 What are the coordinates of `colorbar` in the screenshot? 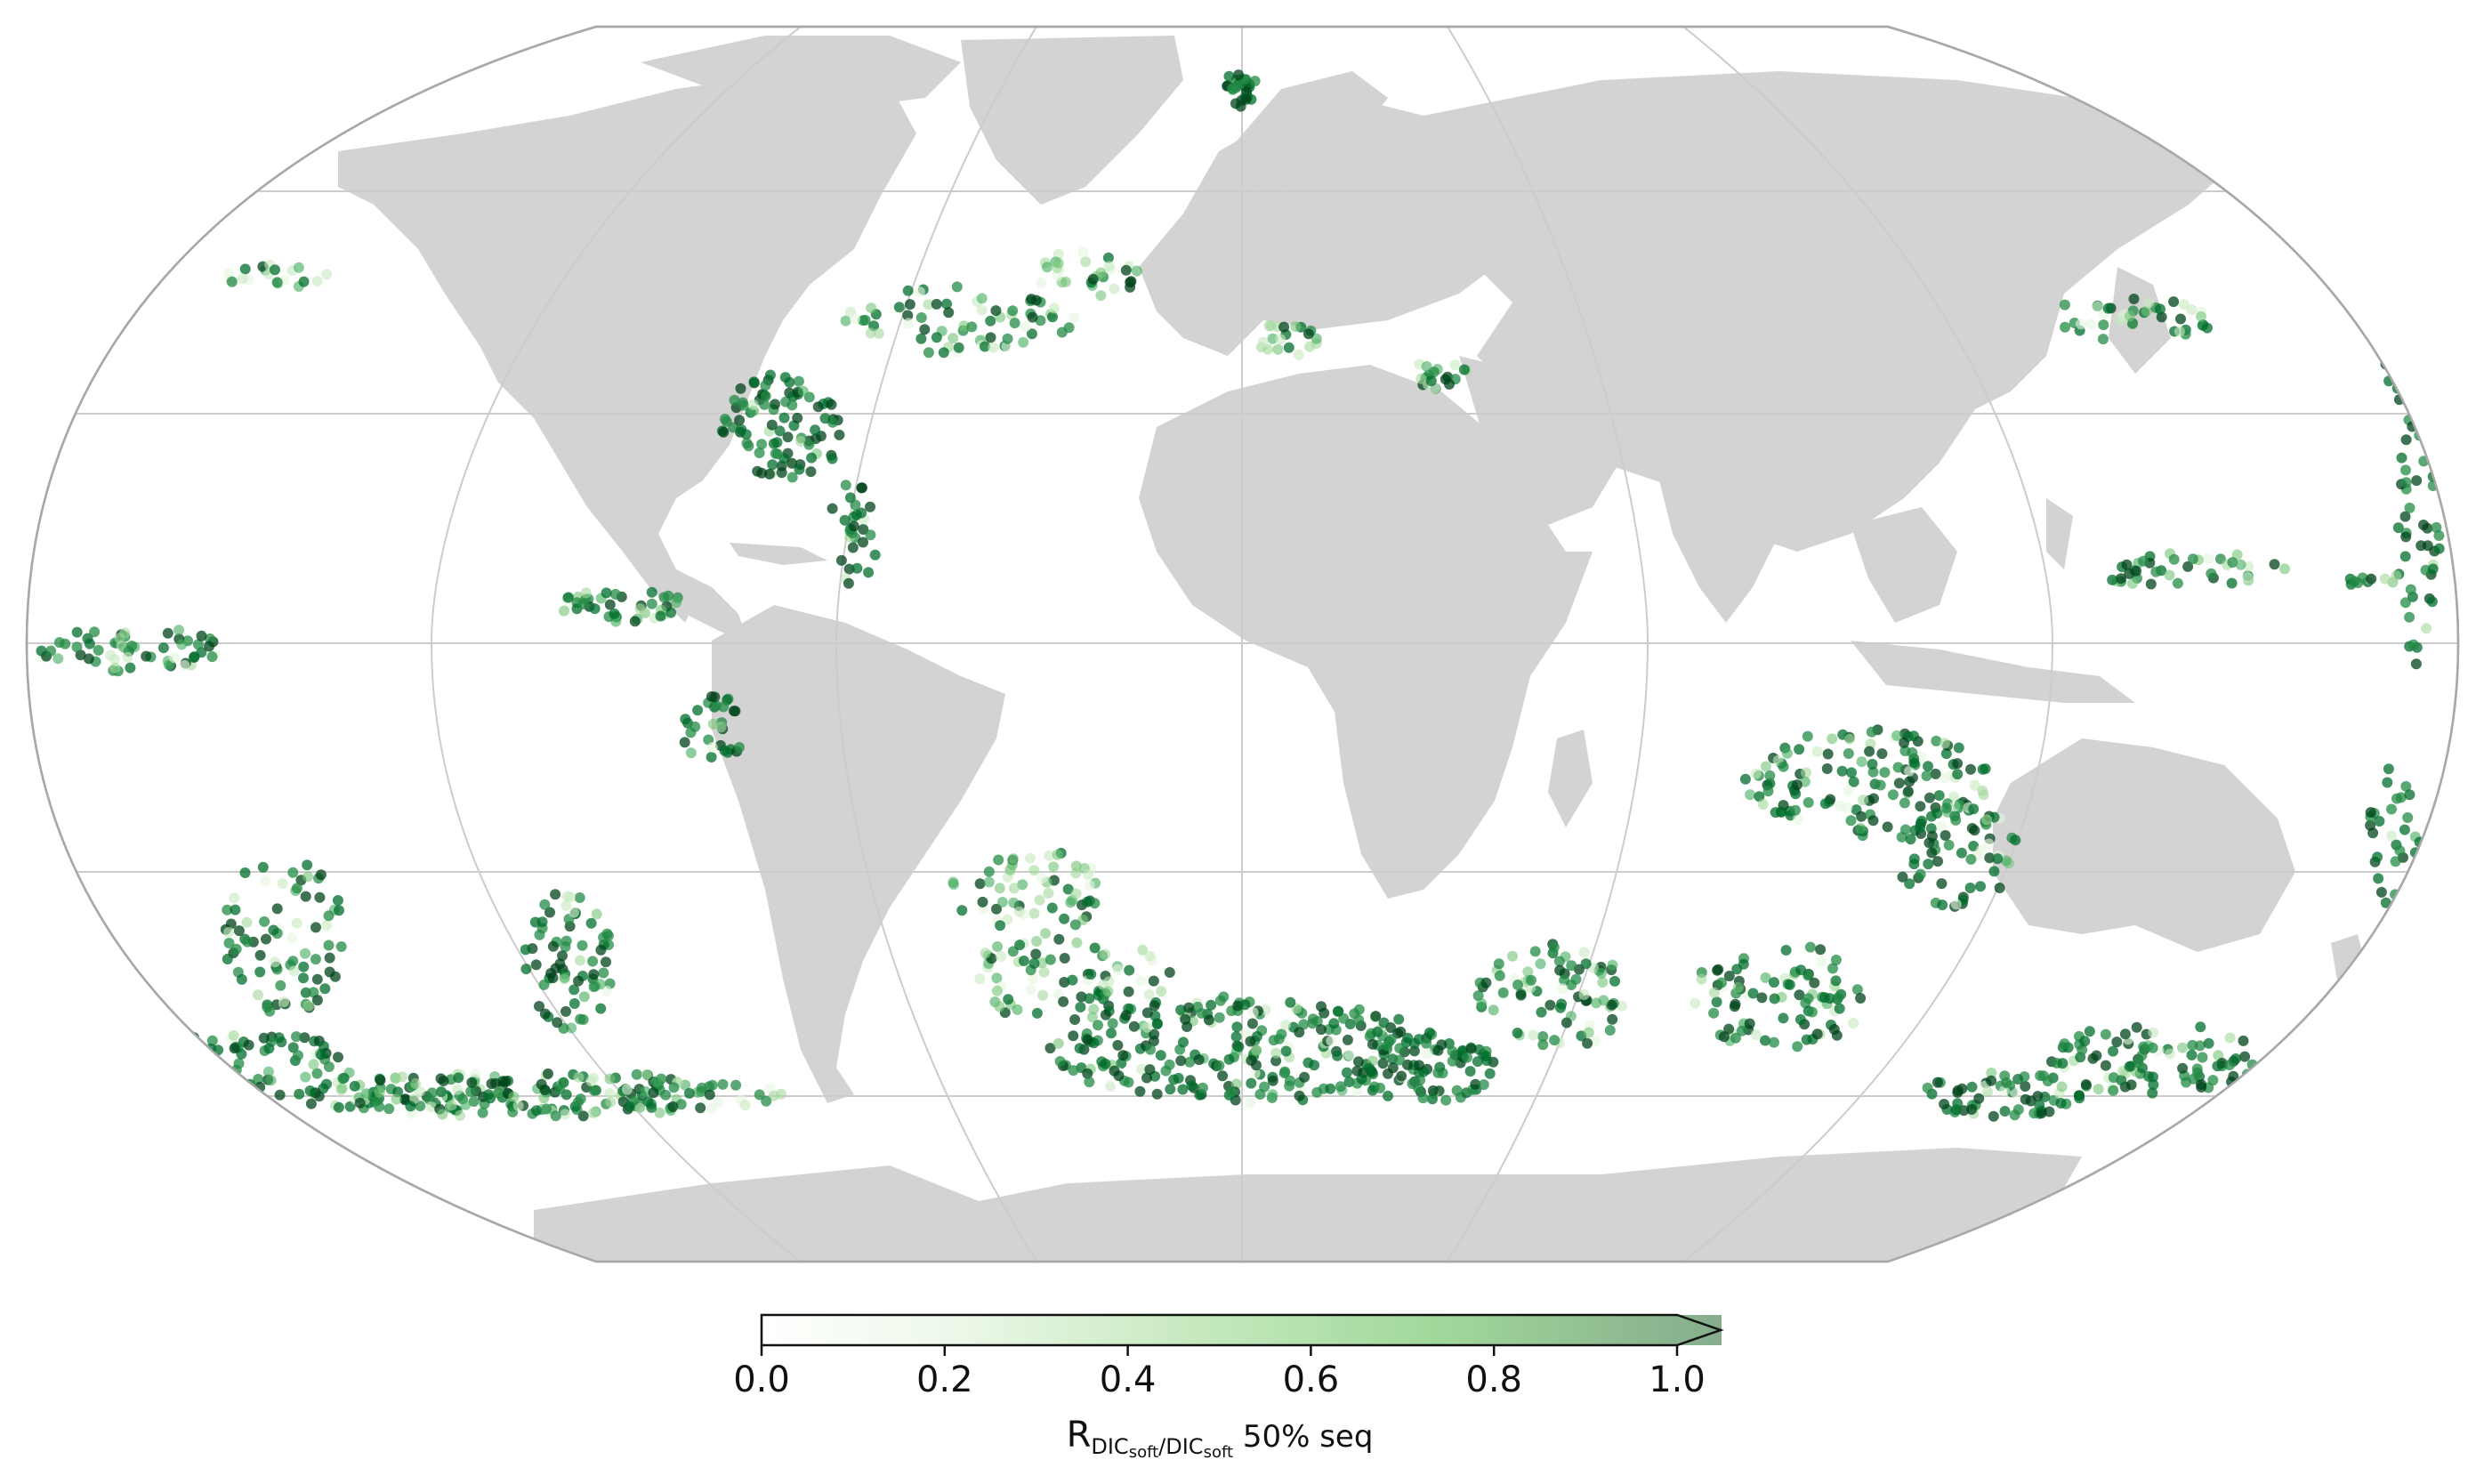 It's located at (1242, 1334).